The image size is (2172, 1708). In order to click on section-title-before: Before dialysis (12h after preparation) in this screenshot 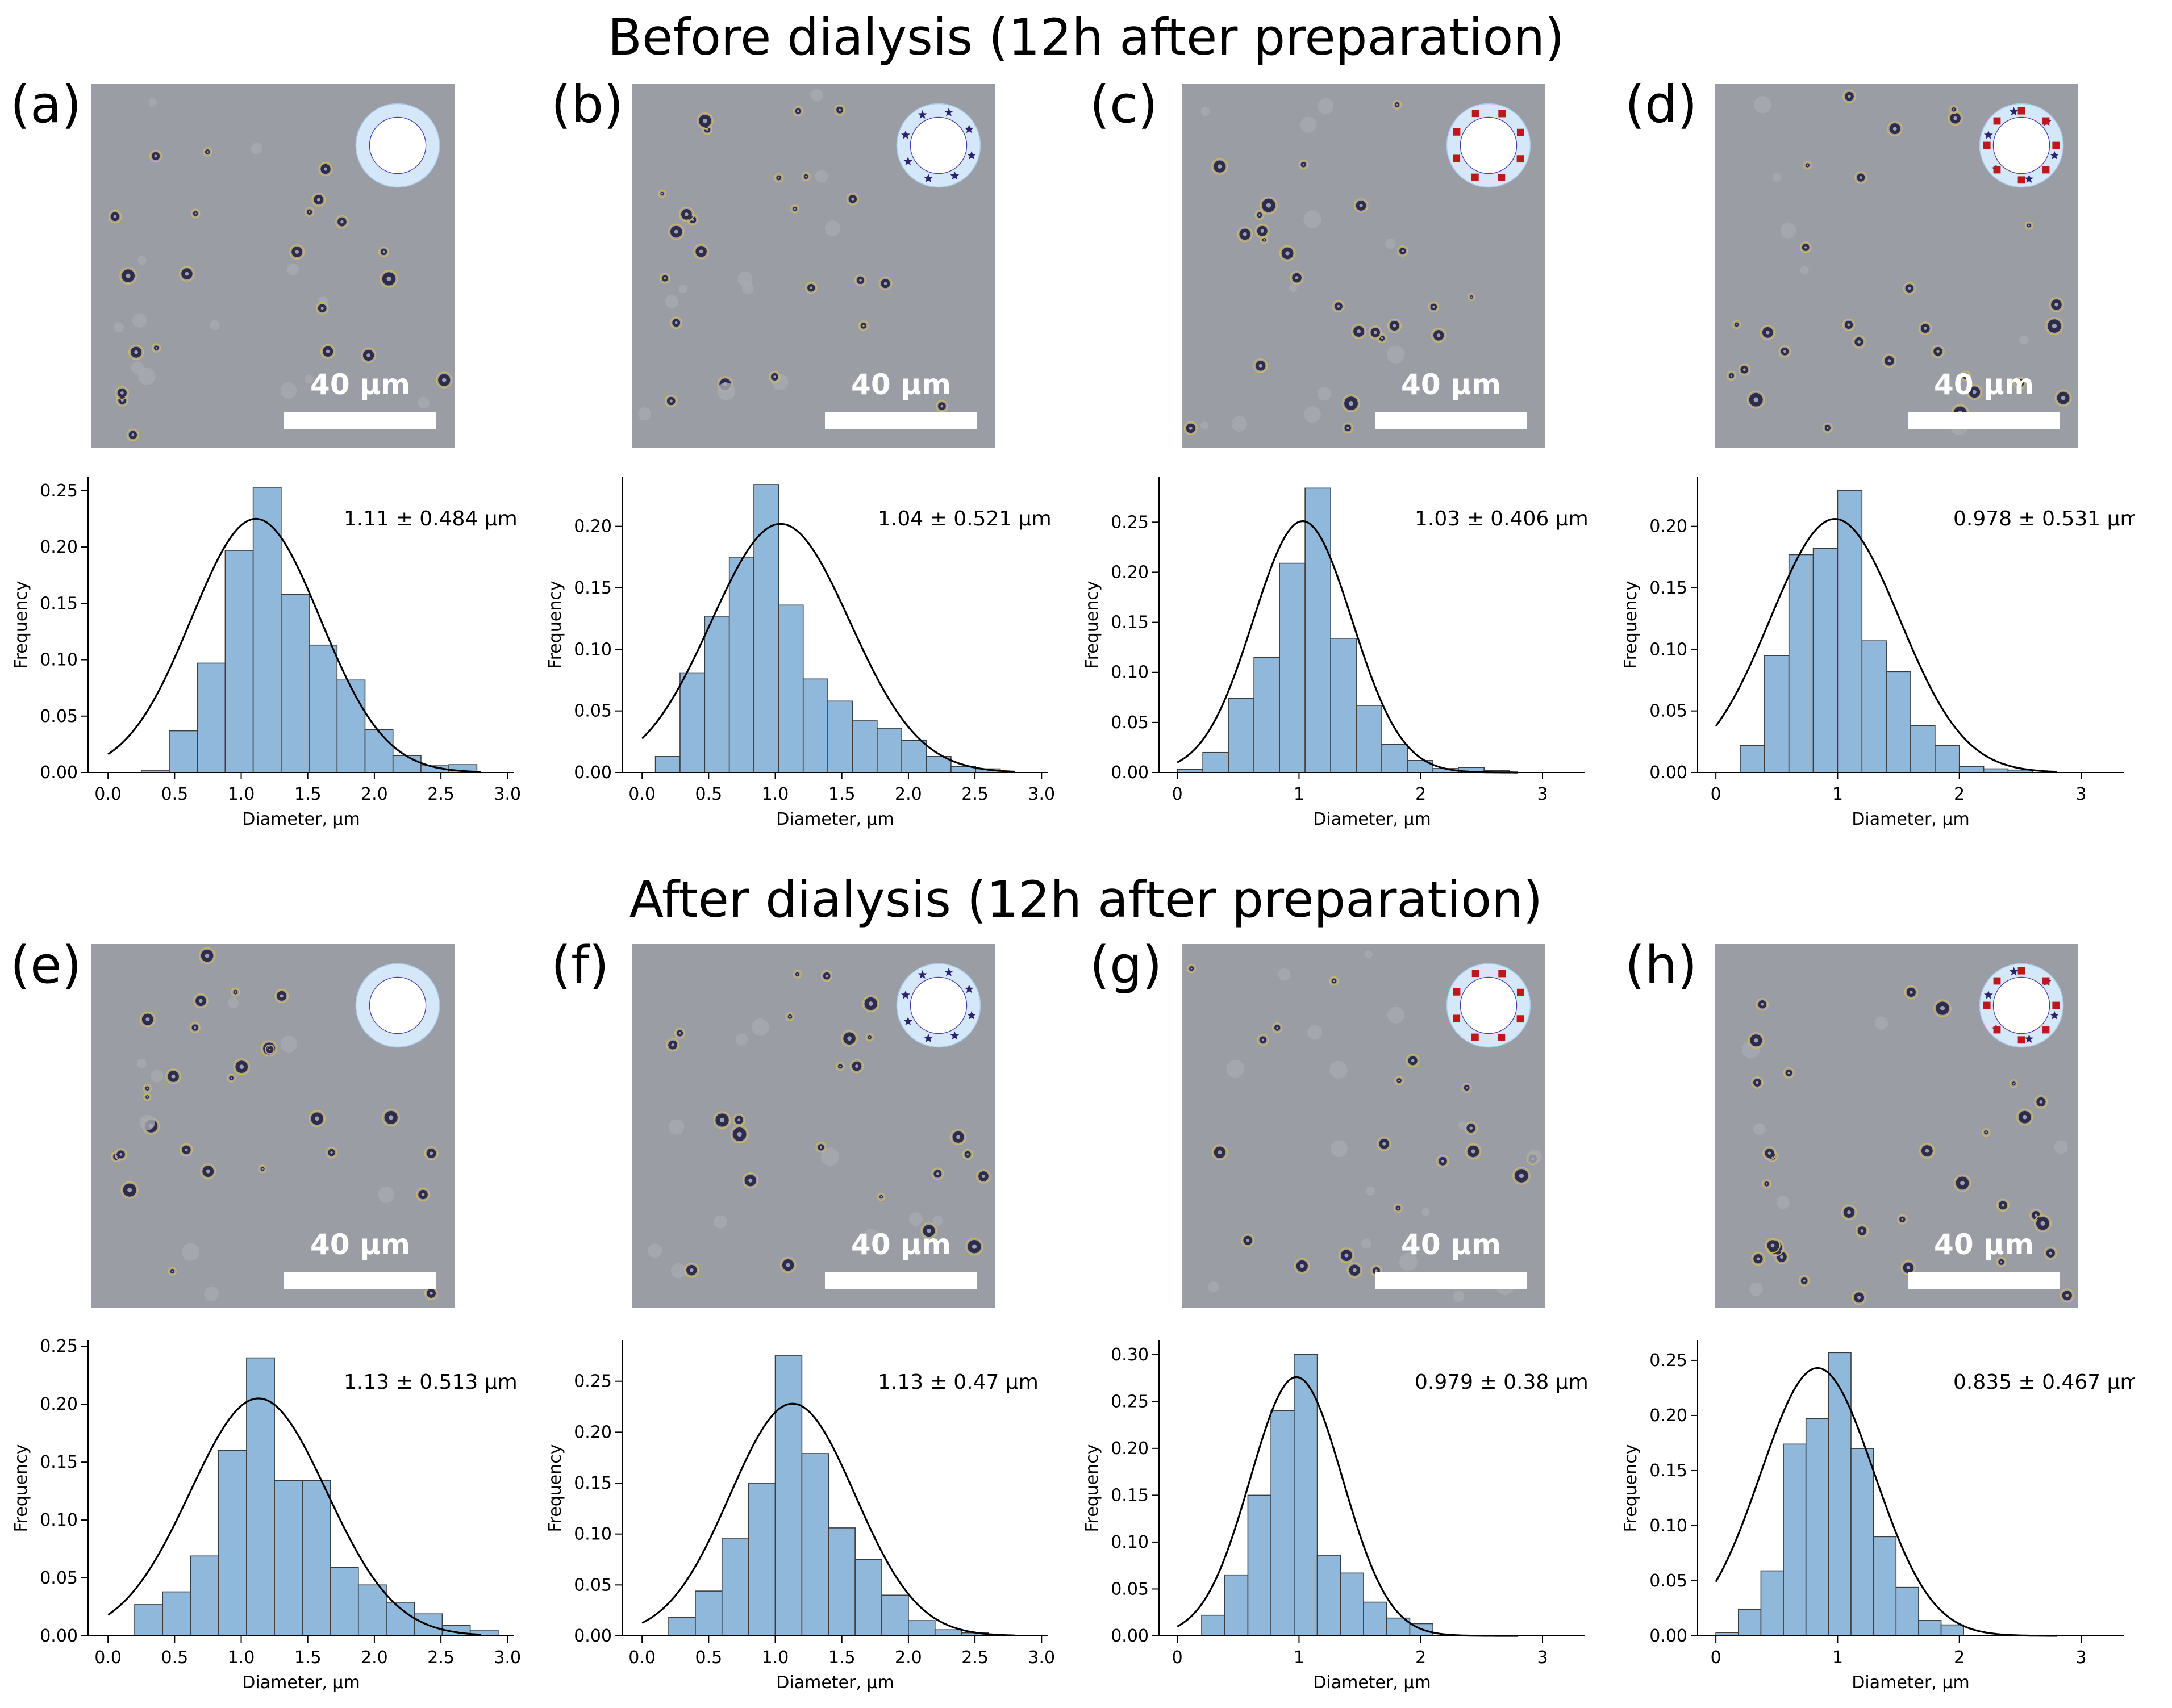, I will do `click(1086, 37)`.